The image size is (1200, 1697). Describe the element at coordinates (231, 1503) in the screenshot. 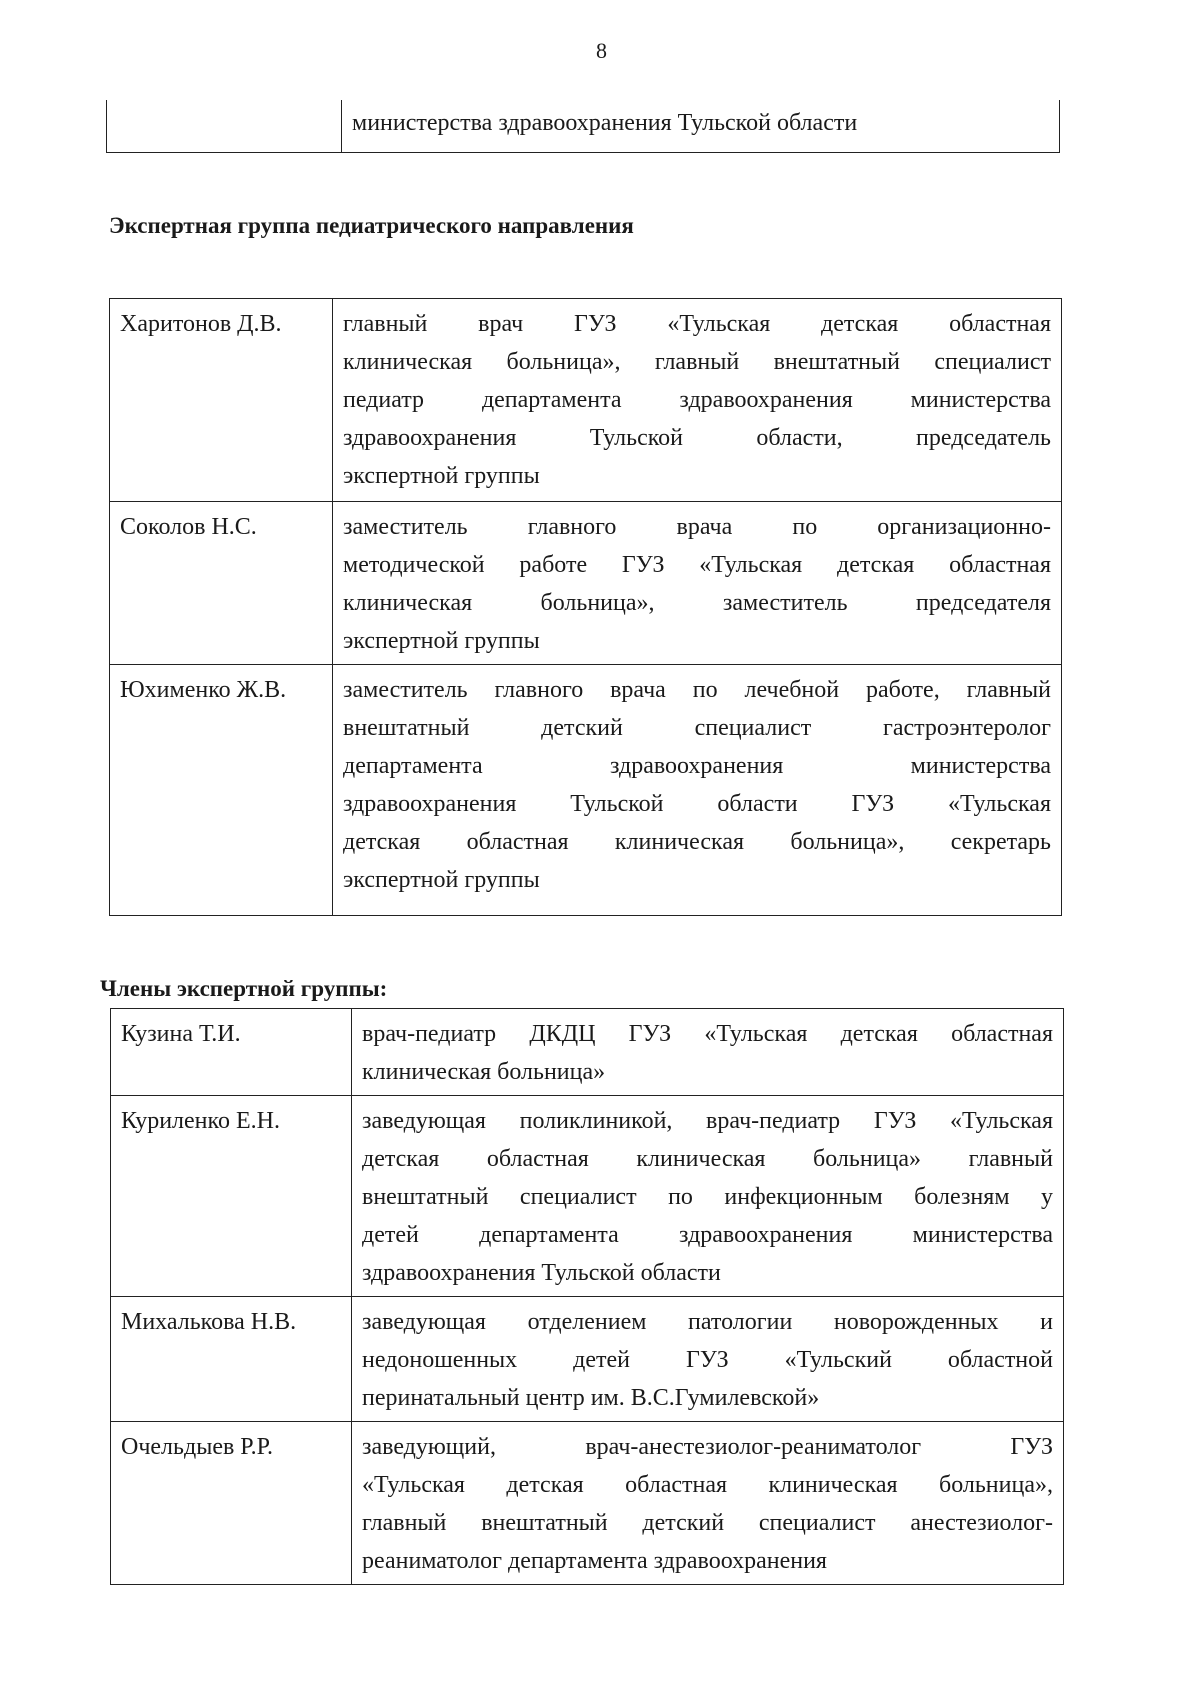

I see `name-cell: Очельдыев Р.Р.` at that location.